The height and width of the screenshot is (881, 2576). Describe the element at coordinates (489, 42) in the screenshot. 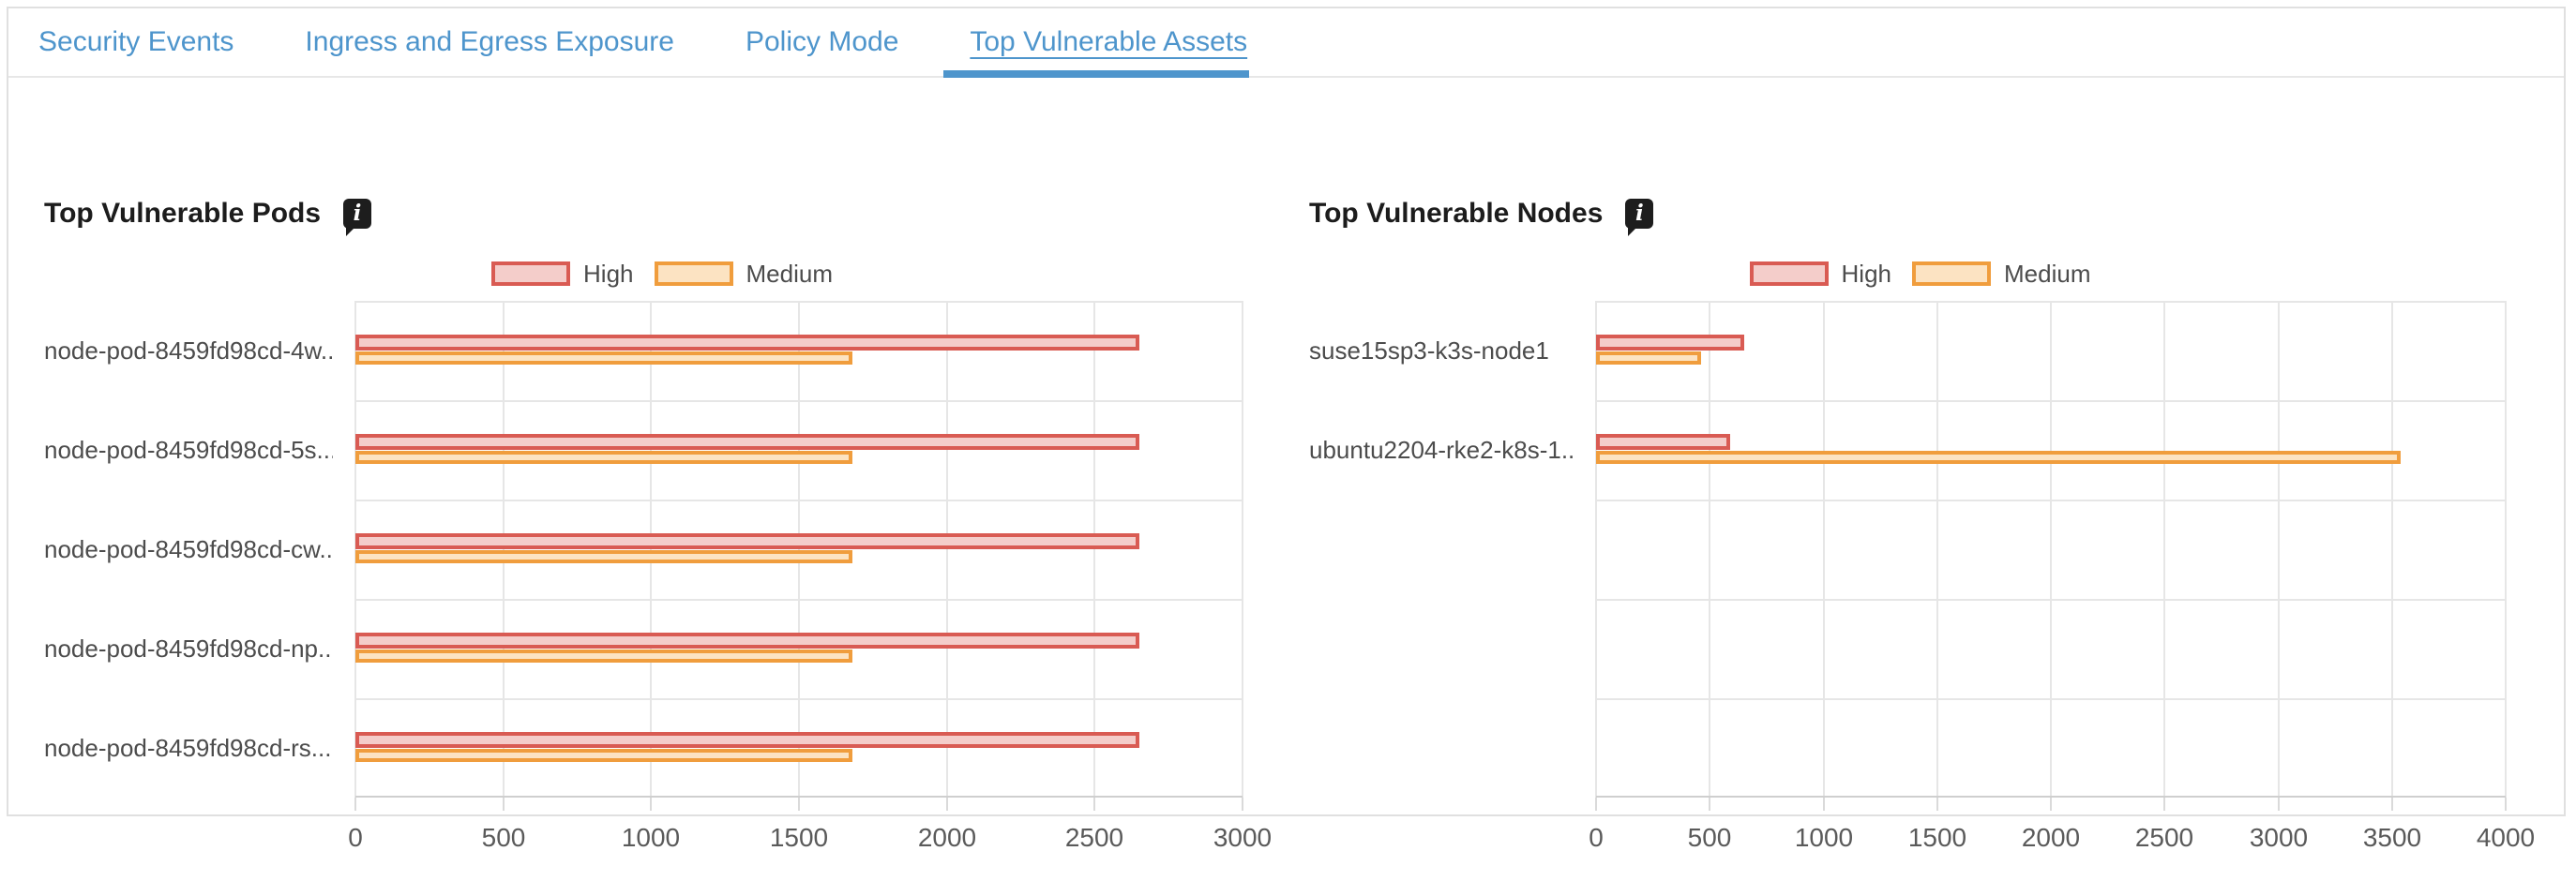

I see `tab-ingress-egress-exposure: Ingress and Egress Exposure` at that location.